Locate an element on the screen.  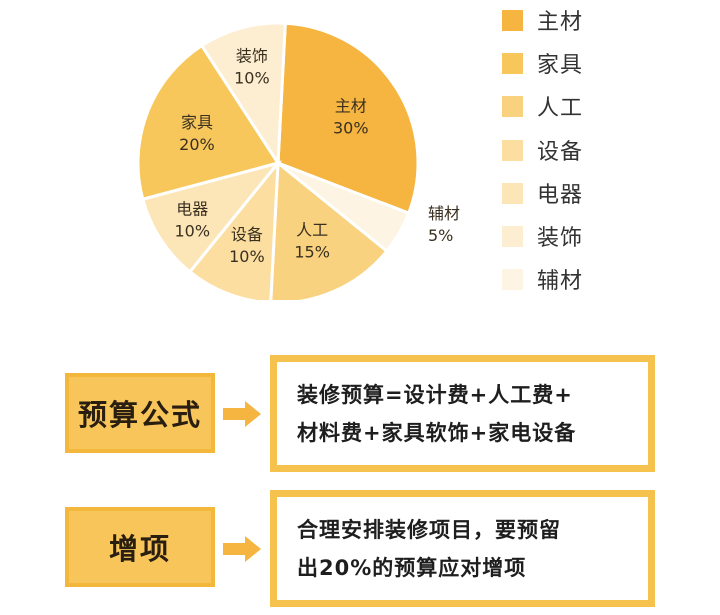
legend-item-labor: 人工 is located at coordinates (542, 106).